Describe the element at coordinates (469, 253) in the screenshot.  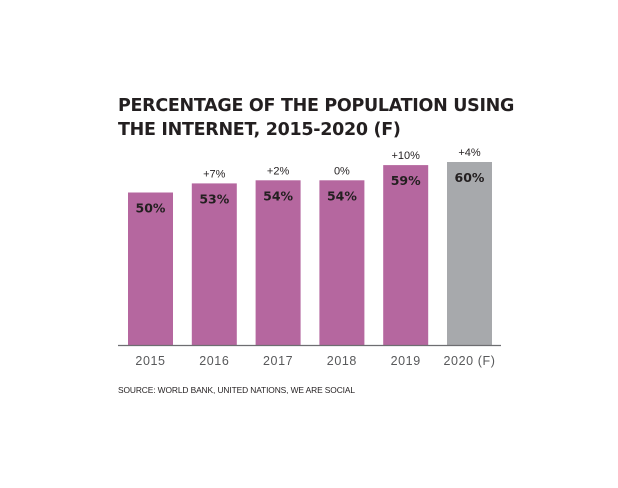
I see `bar-2020-f` at that location.